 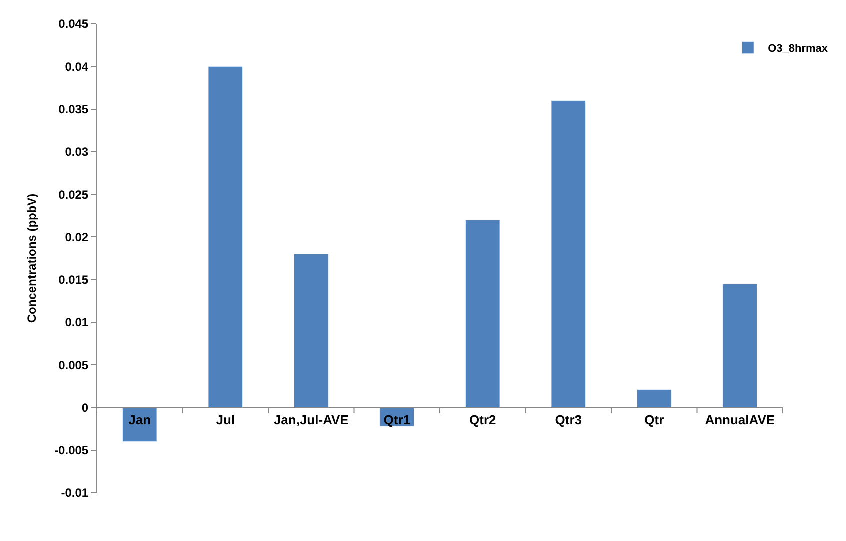 I want to click on y-tick-label: -0.005, so click(x=71, y=451).